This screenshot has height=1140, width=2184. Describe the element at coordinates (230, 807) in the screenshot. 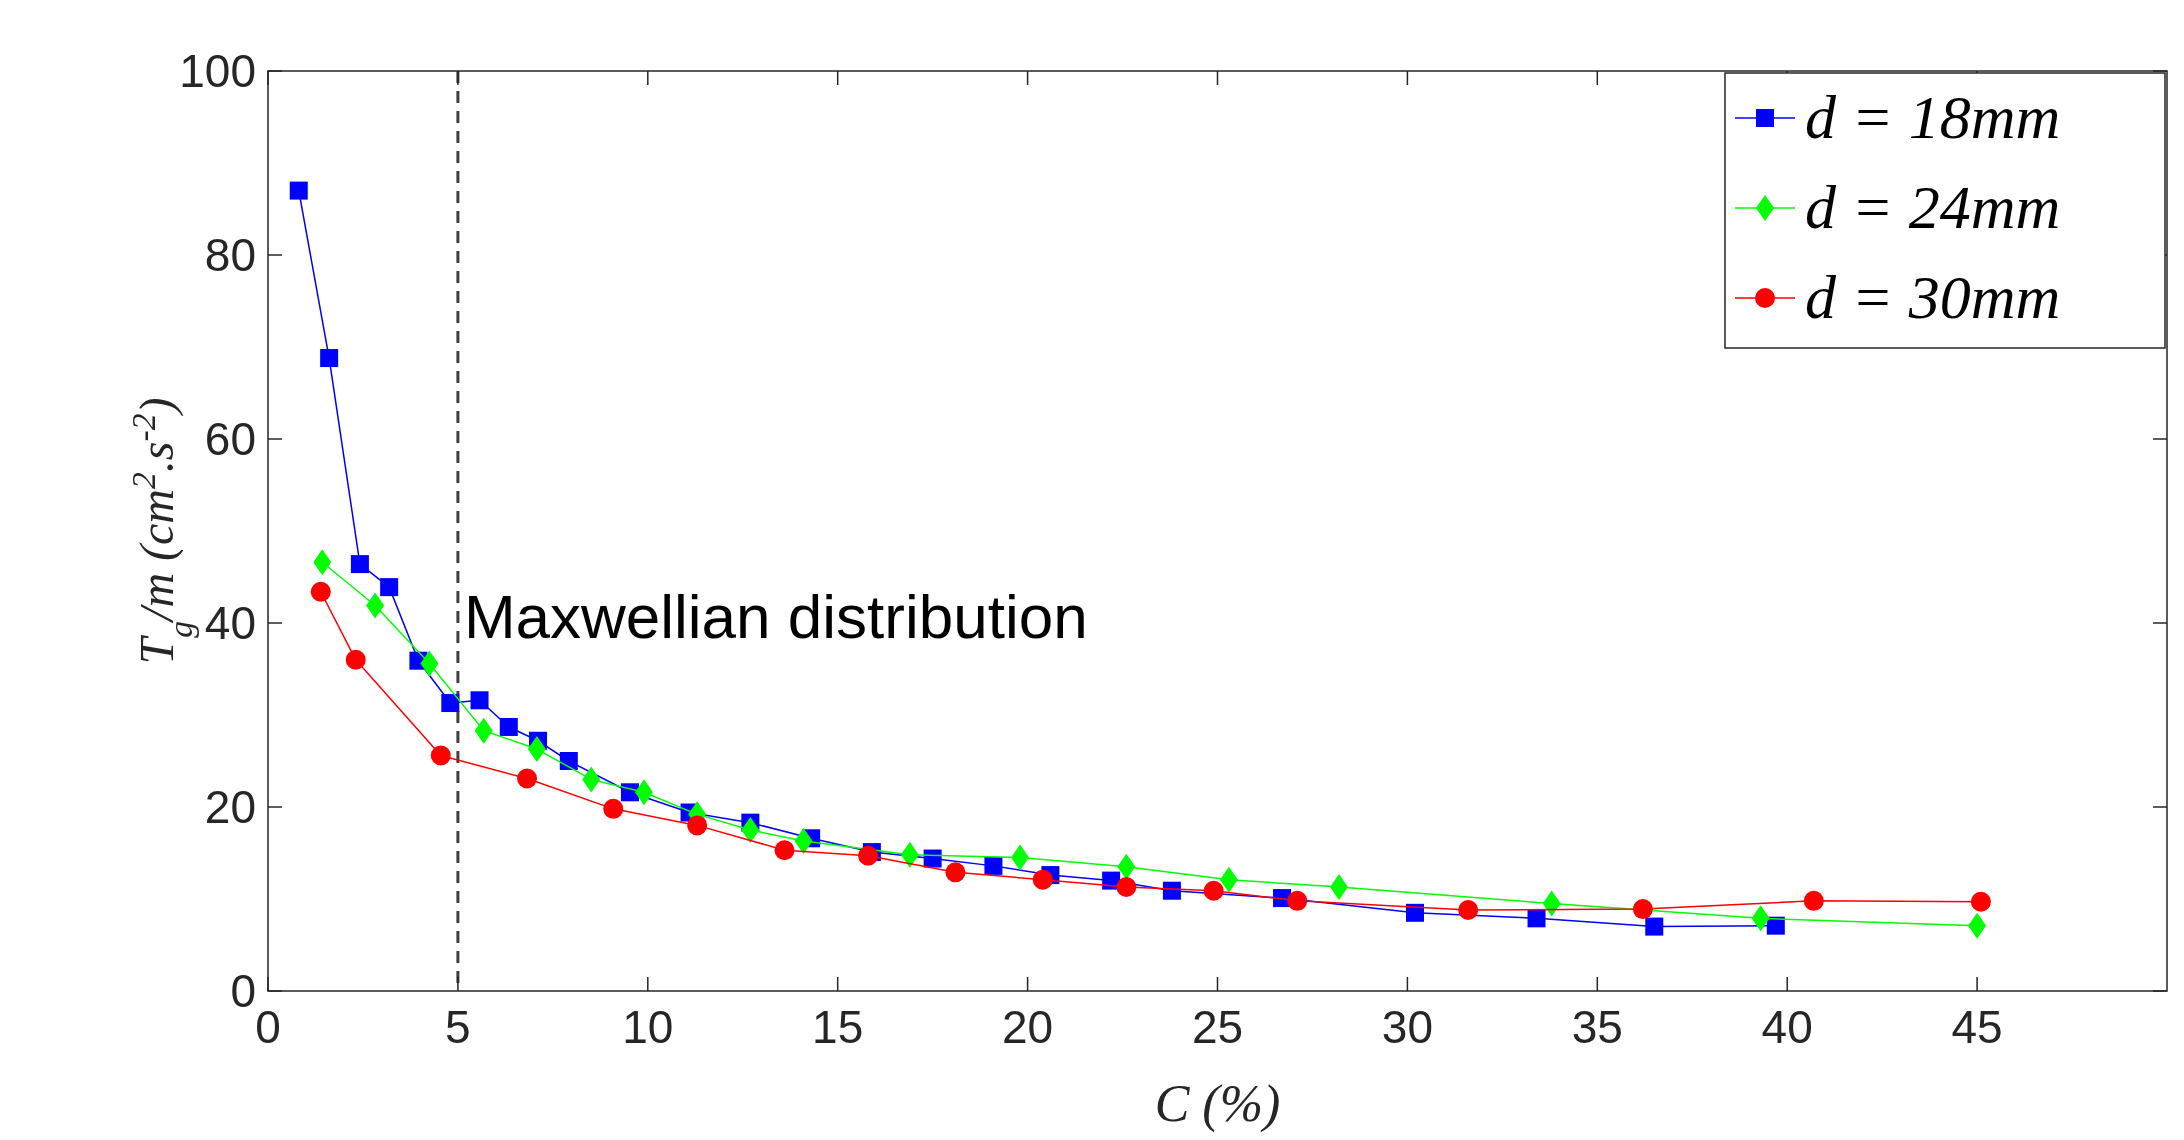

I see `y-tick-label: 20` at that location.